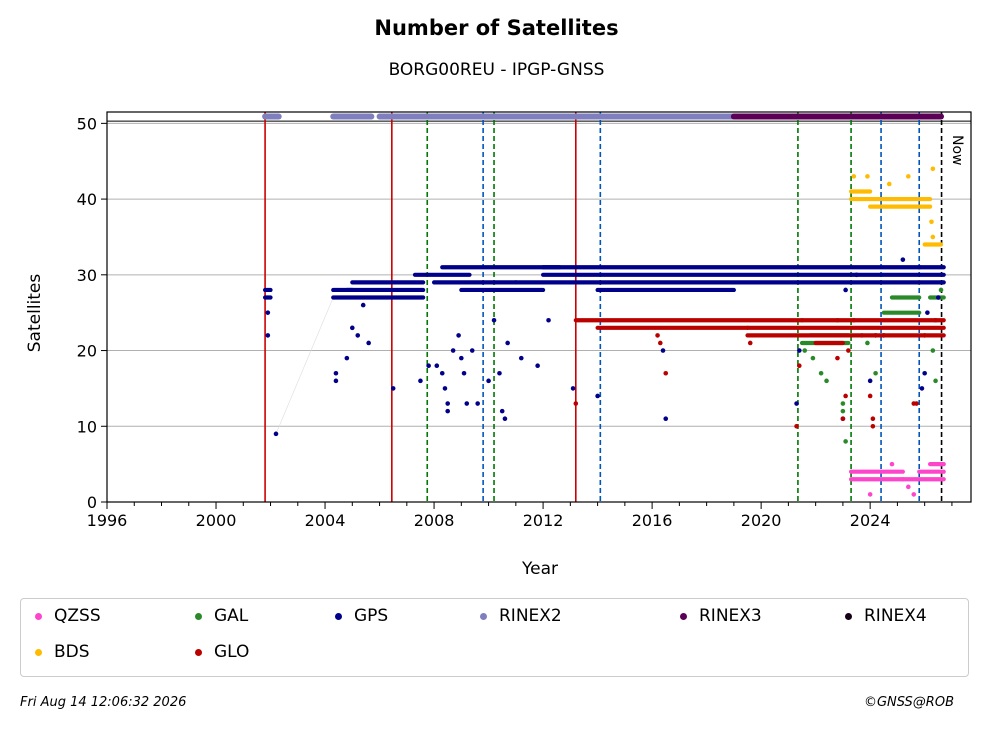 The height and width of the screenshot is (734, 993). What do you see at coordinates (895, 616) in the screenshot?
I see `legend-label: RINEX4` at bounding box center [895, 616].